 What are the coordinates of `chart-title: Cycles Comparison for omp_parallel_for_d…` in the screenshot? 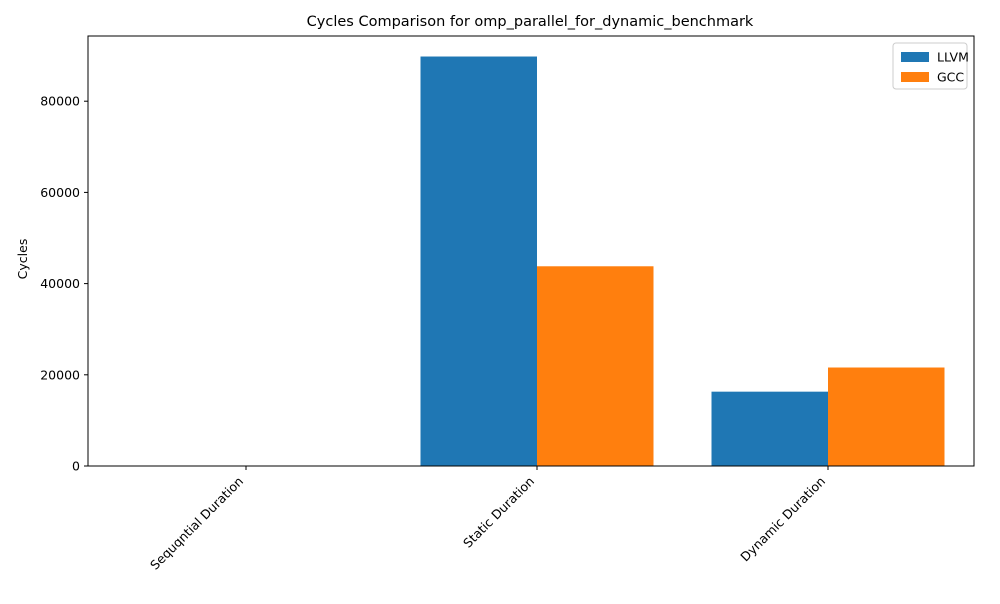 It's located at (530, 22).